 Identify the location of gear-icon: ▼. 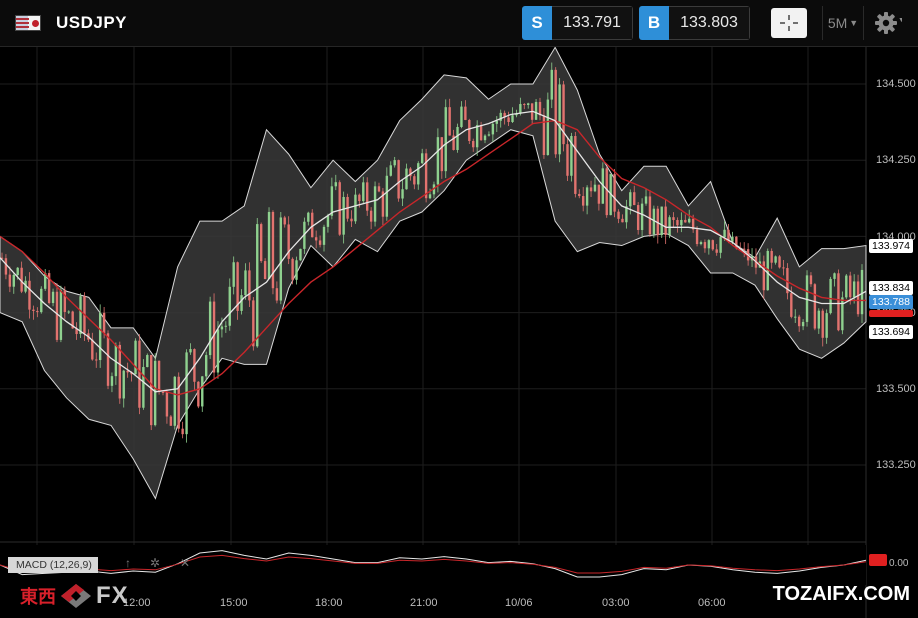
(890, 23).